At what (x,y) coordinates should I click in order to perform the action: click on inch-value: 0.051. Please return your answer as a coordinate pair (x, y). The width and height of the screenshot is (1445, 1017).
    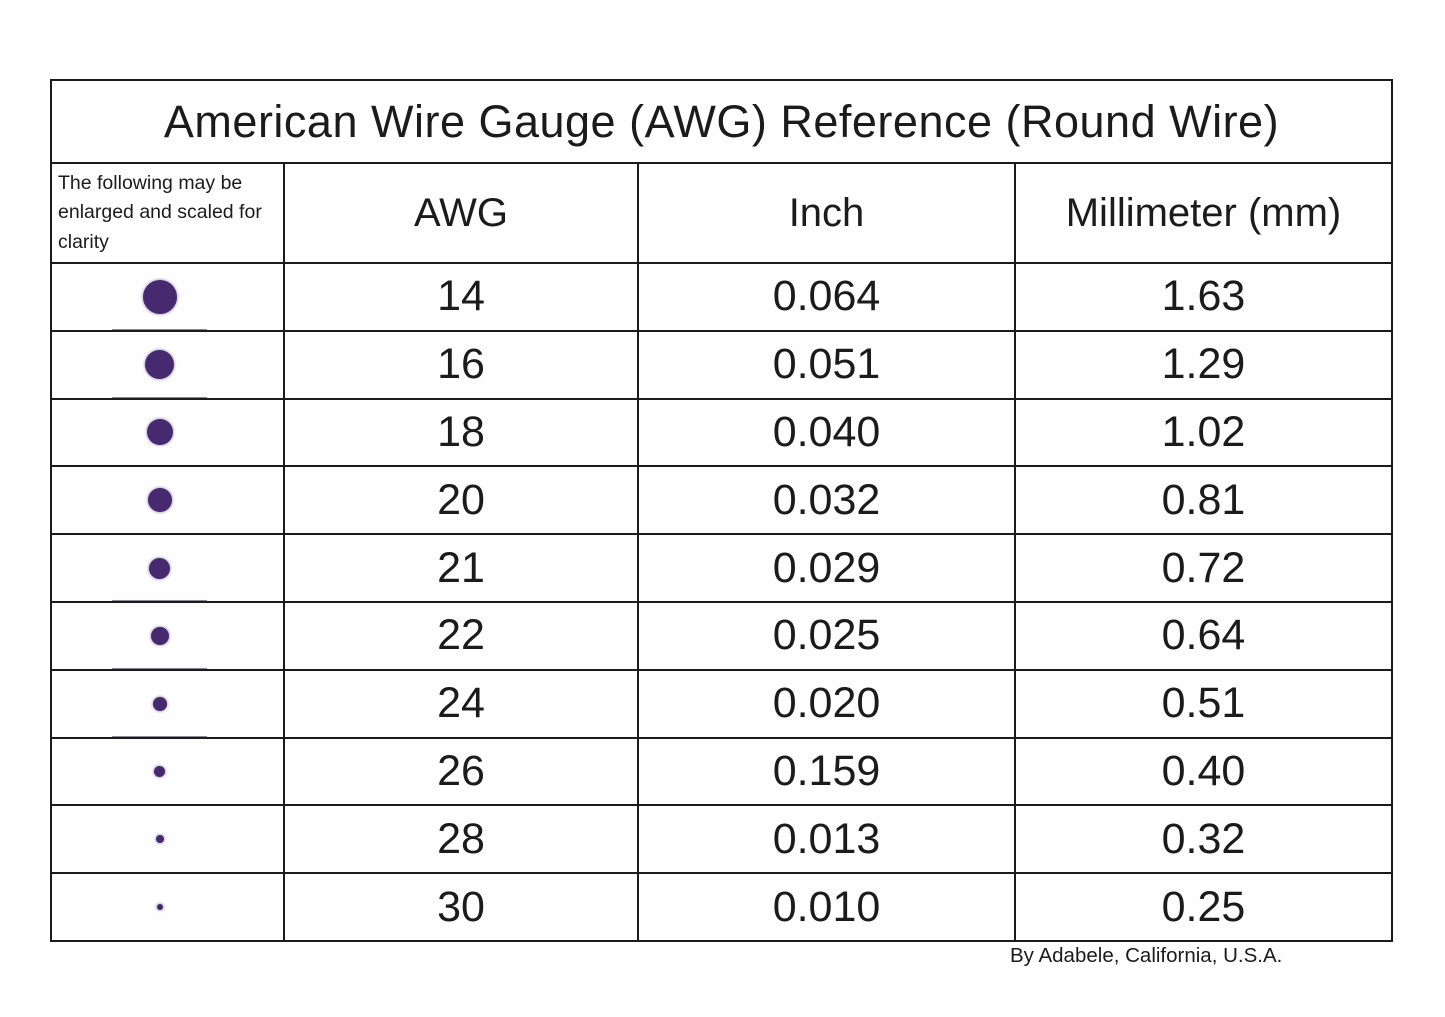
    Looking at the image, I should click on (827, 364).